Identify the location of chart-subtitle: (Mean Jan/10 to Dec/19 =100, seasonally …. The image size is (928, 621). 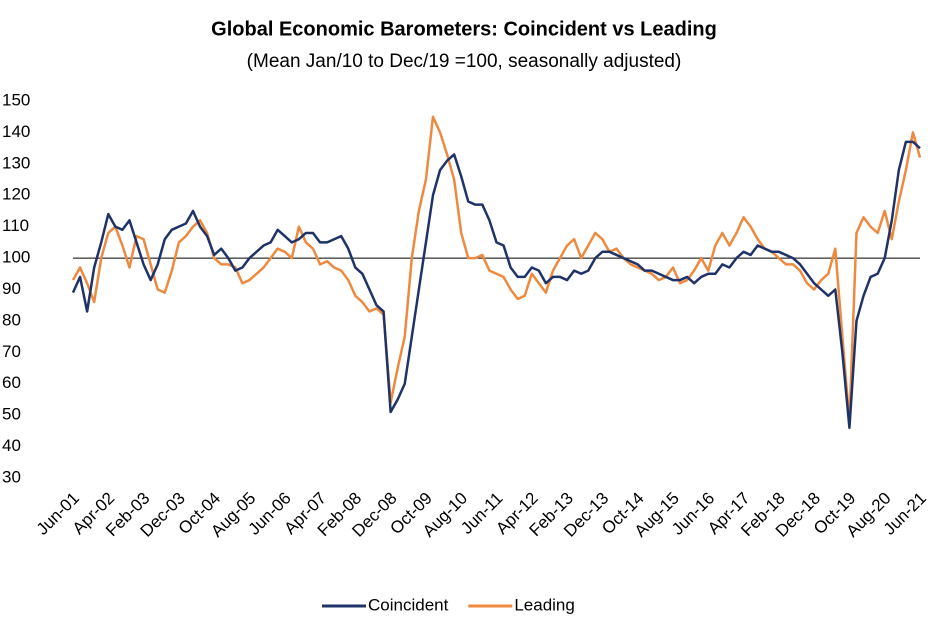
(464, 61).